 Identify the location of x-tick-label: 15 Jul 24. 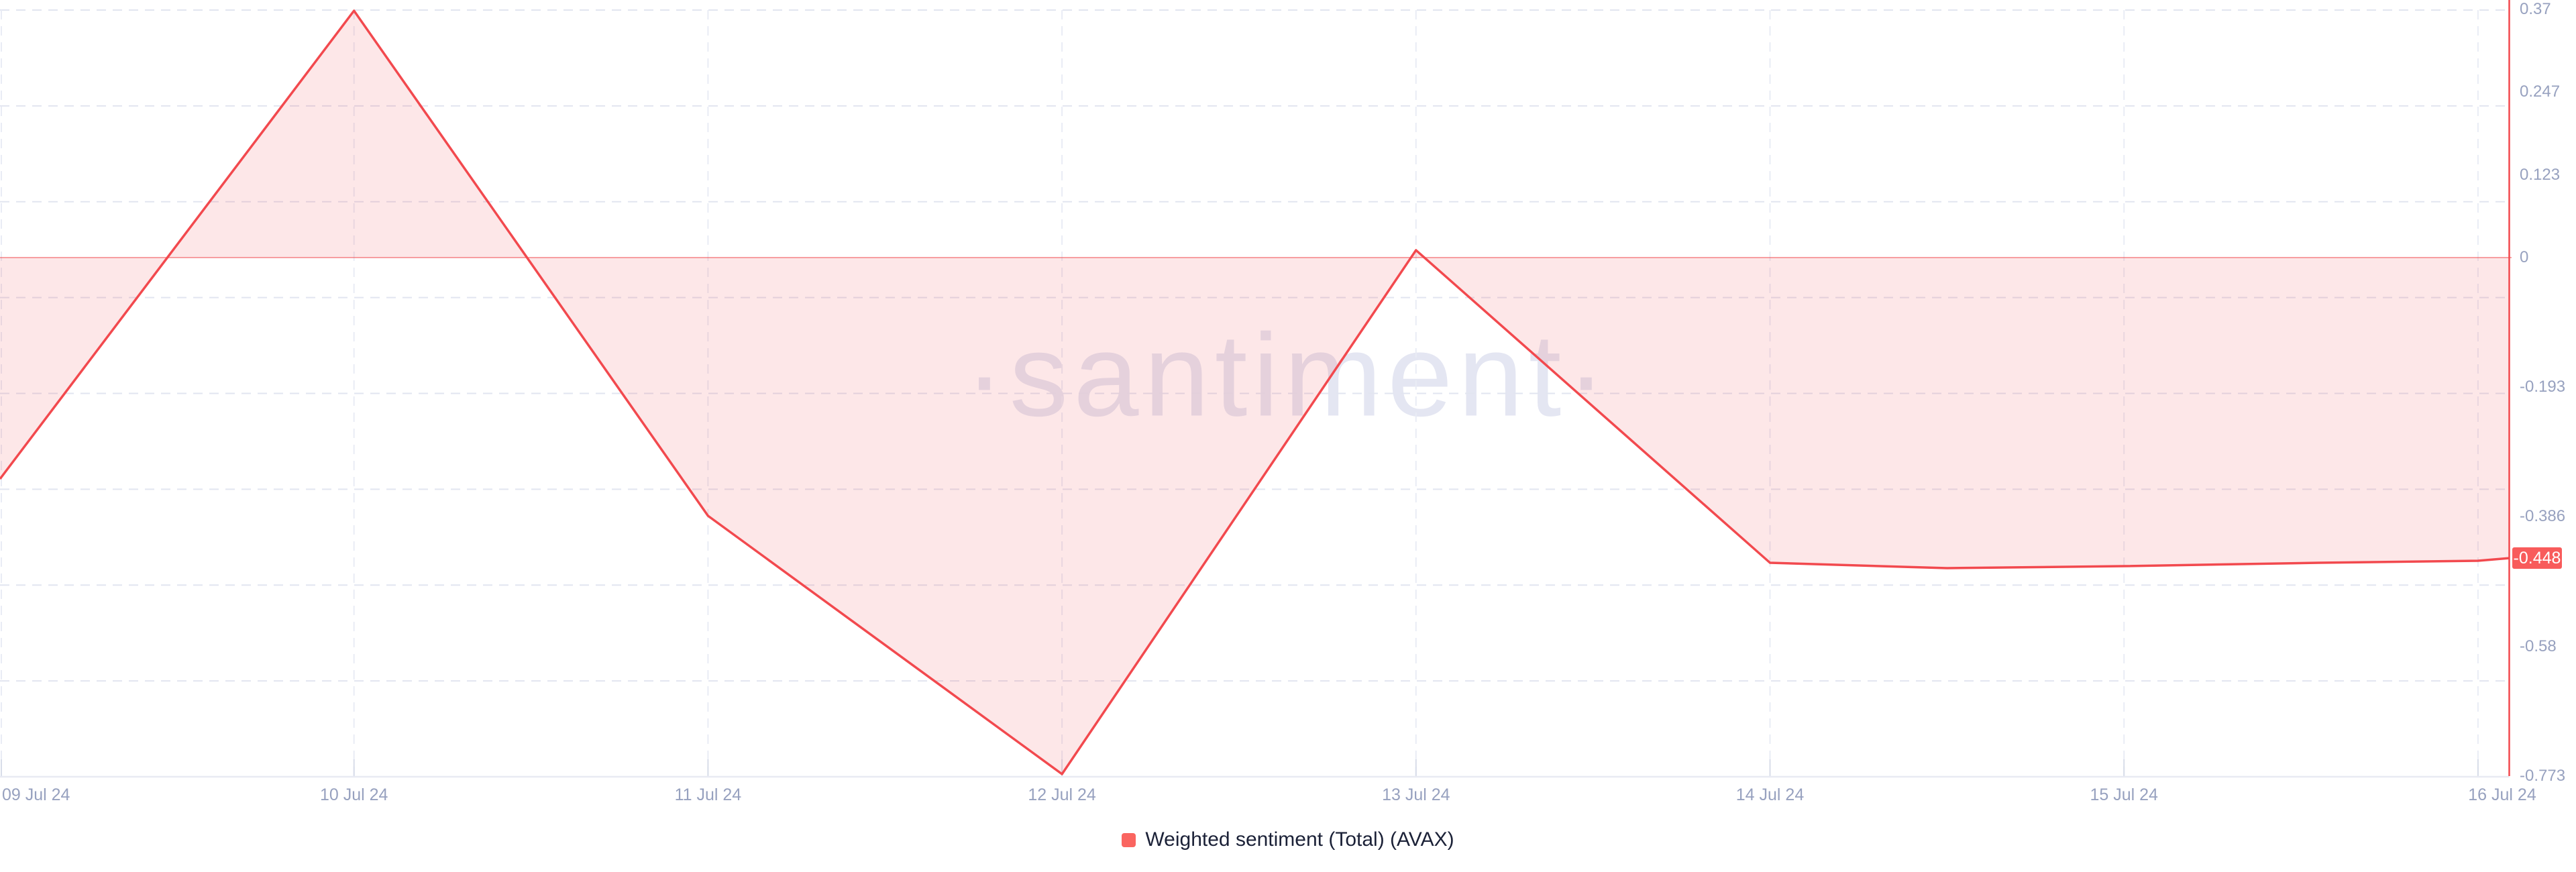
(2124, 795).